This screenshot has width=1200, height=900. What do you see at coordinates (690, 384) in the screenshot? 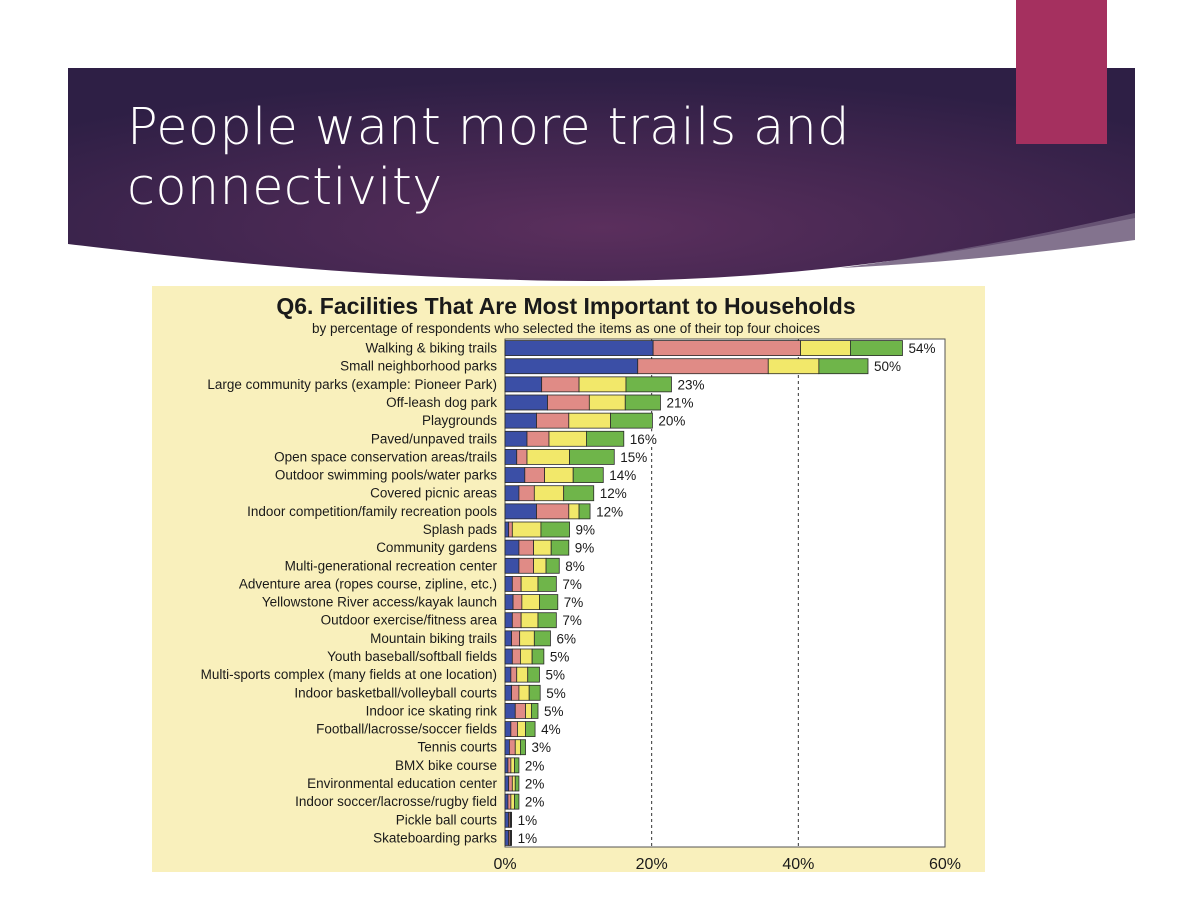
I see `value-label: 23%` at bounding box center [690, 384].